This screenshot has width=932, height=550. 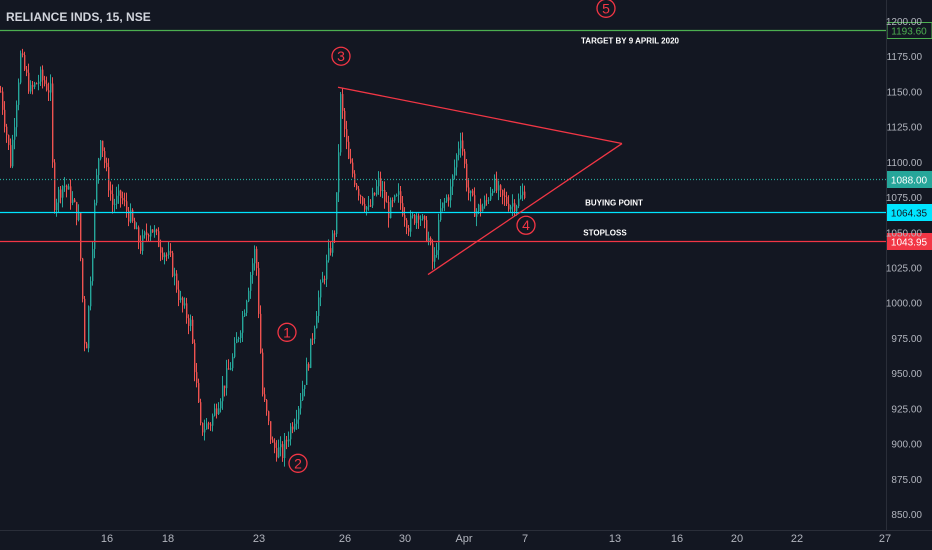 I want to click on time-tick-label: 22, so click(x=797, y=539).